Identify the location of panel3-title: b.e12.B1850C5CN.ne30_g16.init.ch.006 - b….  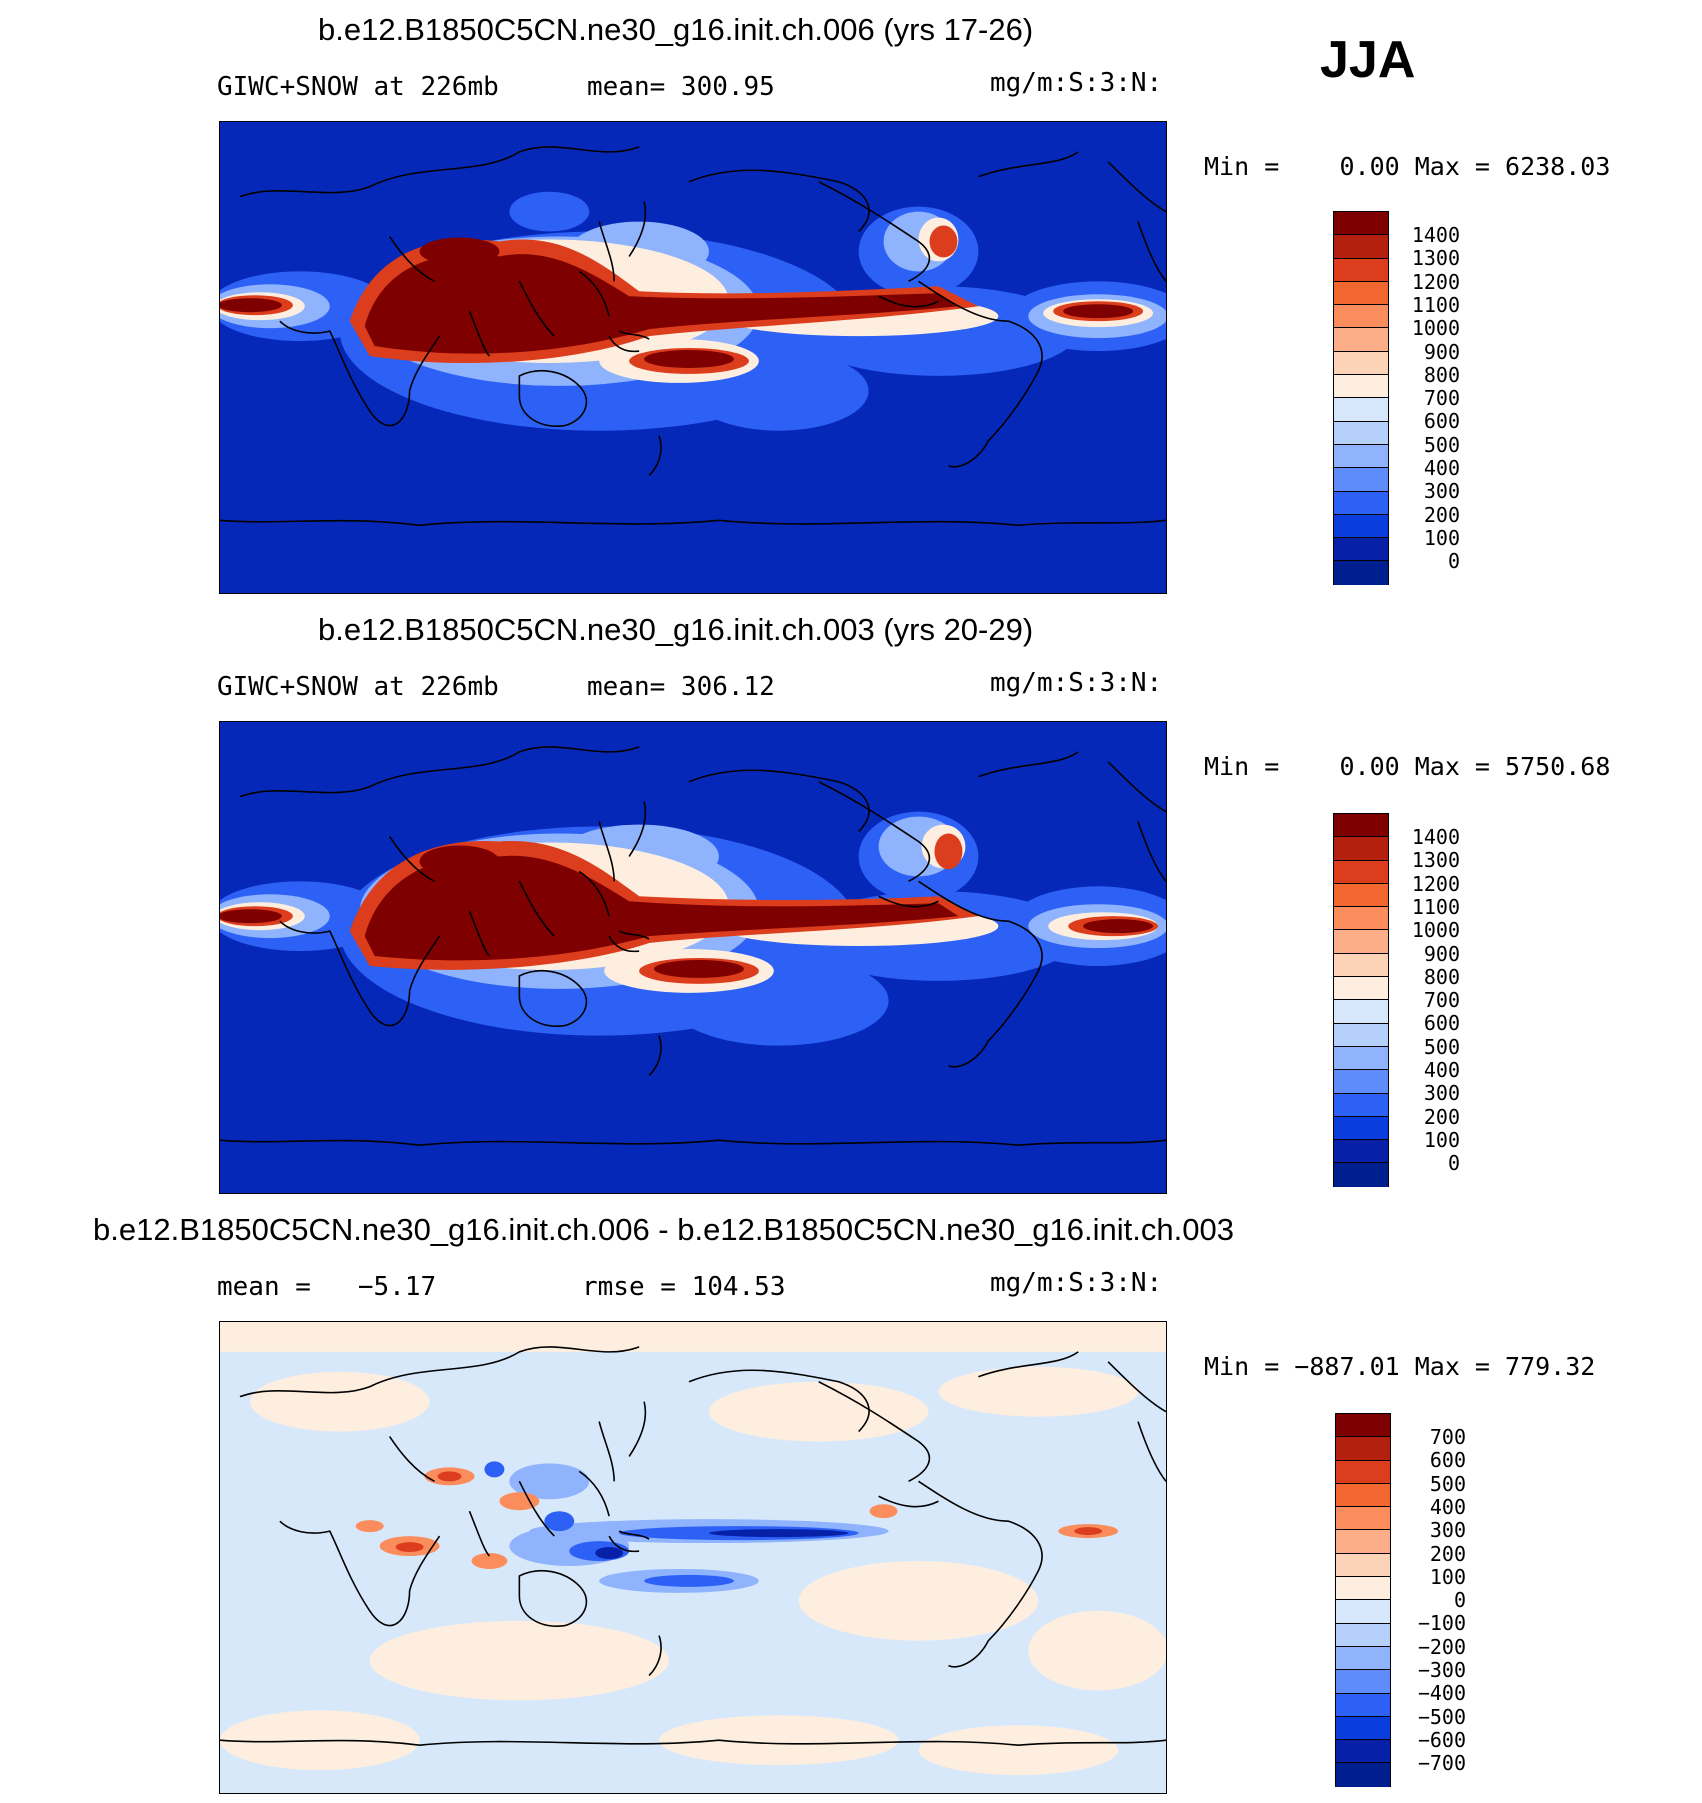
(663, 1229).